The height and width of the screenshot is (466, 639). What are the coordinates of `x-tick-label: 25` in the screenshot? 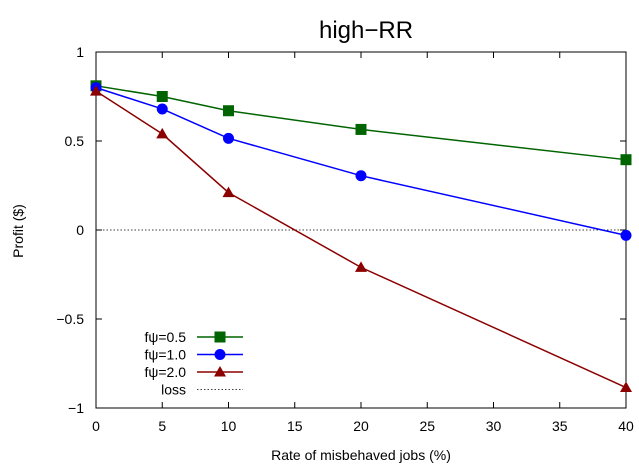 It's located at (427, 426).